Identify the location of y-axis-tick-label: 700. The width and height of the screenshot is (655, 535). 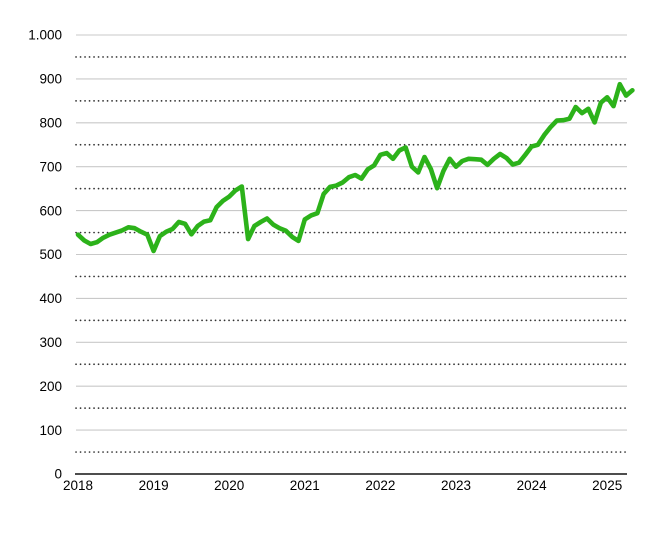
(50, 166).